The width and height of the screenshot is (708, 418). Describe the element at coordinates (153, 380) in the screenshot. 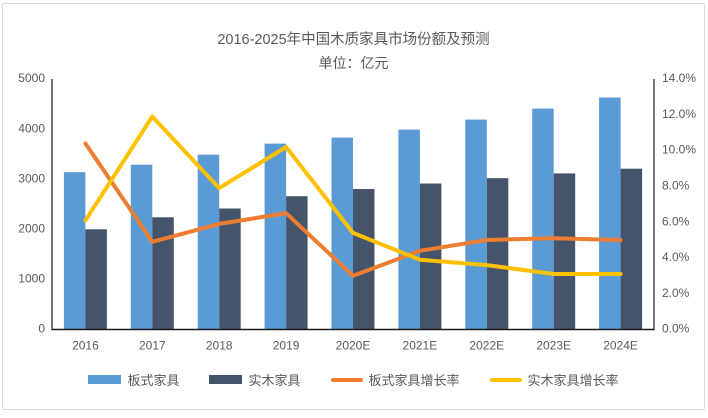

I see `legend-label: 板式家具` at that location.